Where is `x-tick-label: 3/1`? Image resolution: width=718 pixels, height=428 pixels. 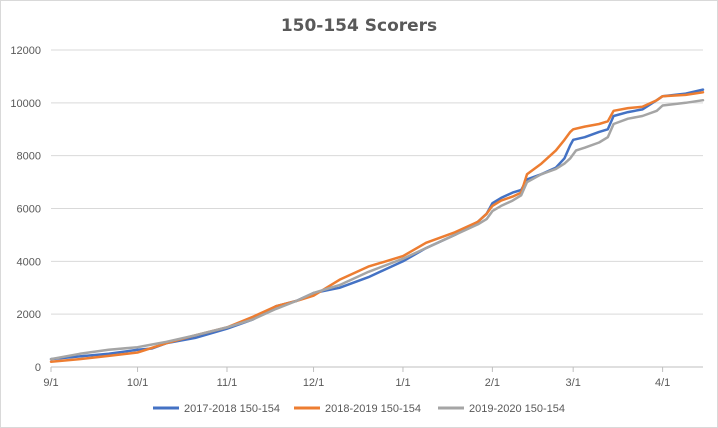
x-tick-label: 3/1 is located at coordinates (573, 383).